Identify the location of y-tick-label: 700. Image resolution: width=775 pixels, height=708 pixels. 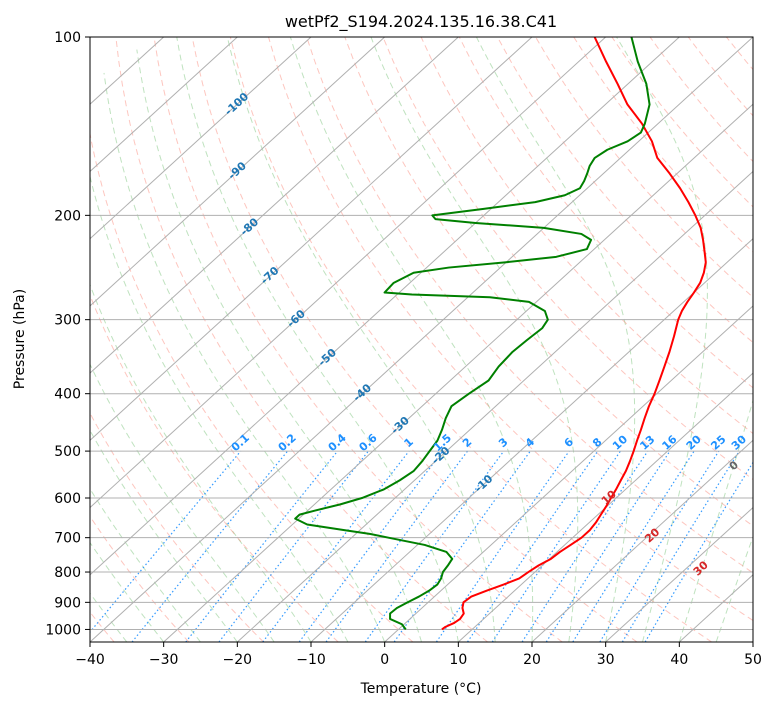
(67, 539).